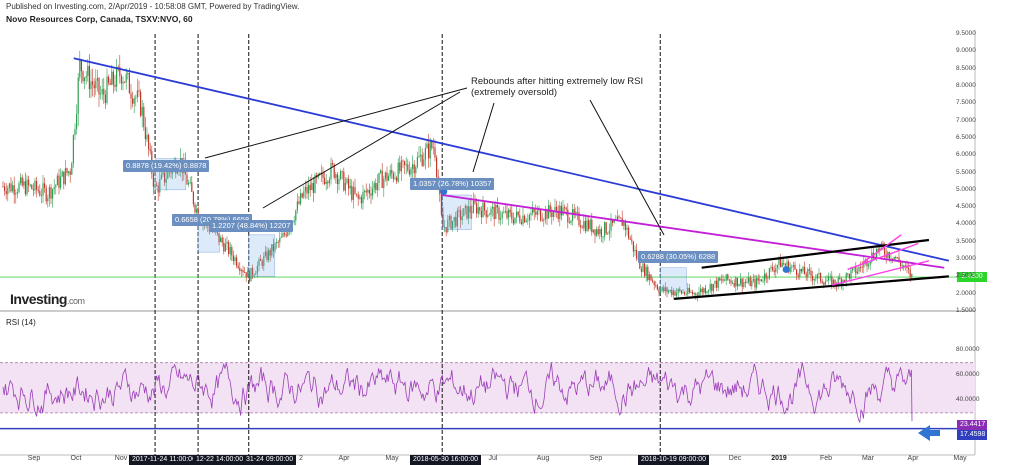 This screenshot has height=465, width=1024. What do you see at coordinates (779, 458) in the screenshot?
I see `time-tick-label: 2019` at bounding box center [779, 458].